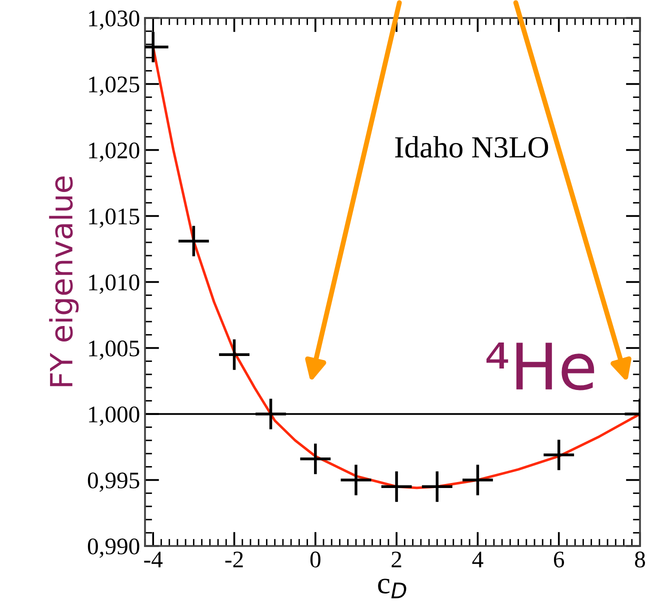 Image resolution: width=652 pixels, height=615 pixels. I want to click on x-tick-label: 6, so click(559, 560).